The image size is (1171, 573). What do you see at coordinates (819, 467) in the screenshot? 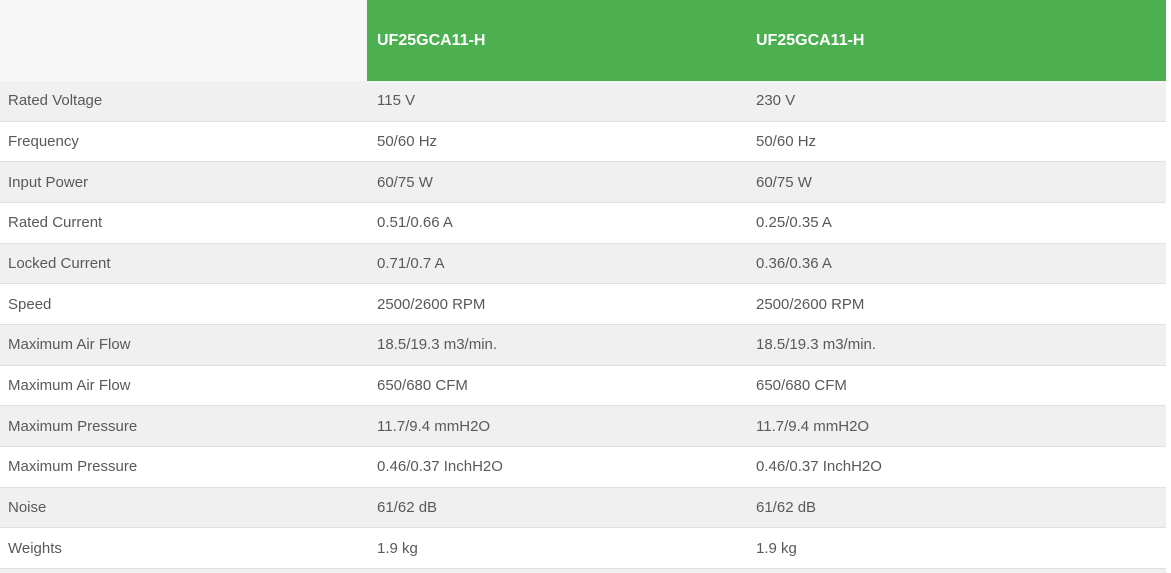
I see `spec-value-cell-230v: 0.46/0.37 InchH2O` at bounding box center [819, 467].